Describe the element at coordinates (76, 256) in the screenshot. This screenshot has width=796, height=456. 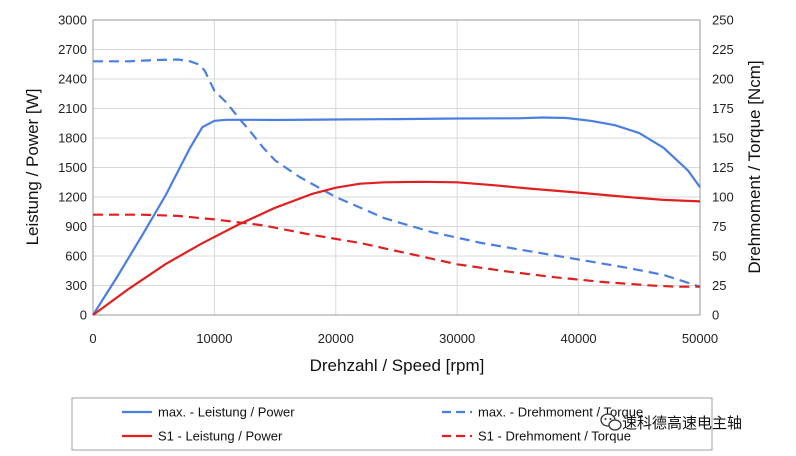
I see `y-left-tick-label: 600` at that location.